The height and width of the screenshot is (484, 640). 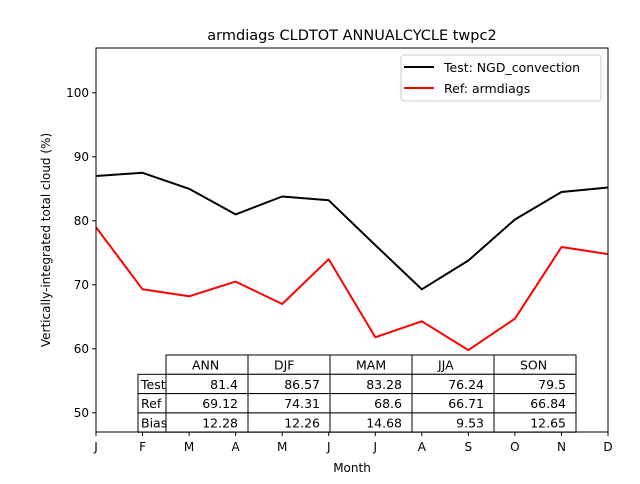 What do you see at coordinates (384, 422) in the screenshot?
I see `table-cell-value: 14.68` at bounding box center [384, 422].